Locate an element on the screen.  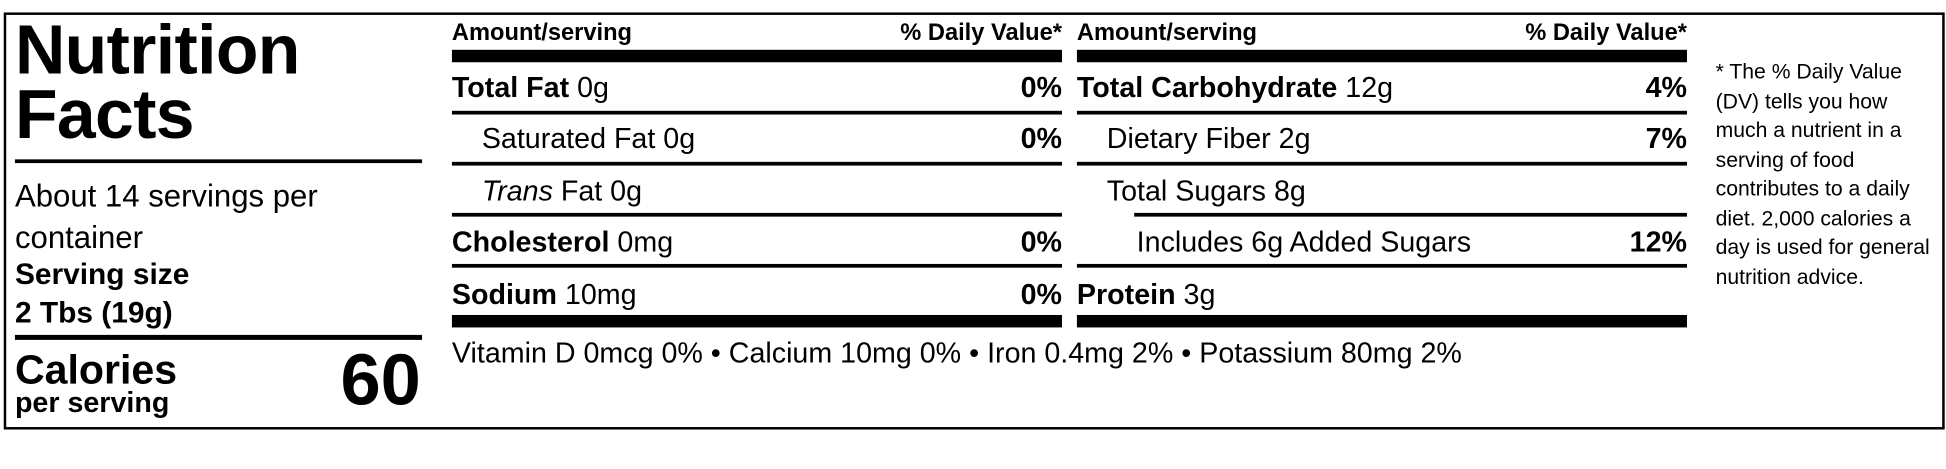
nutrient-name: Includes 6g Added Sugars is located at coordinates (1304, 241).